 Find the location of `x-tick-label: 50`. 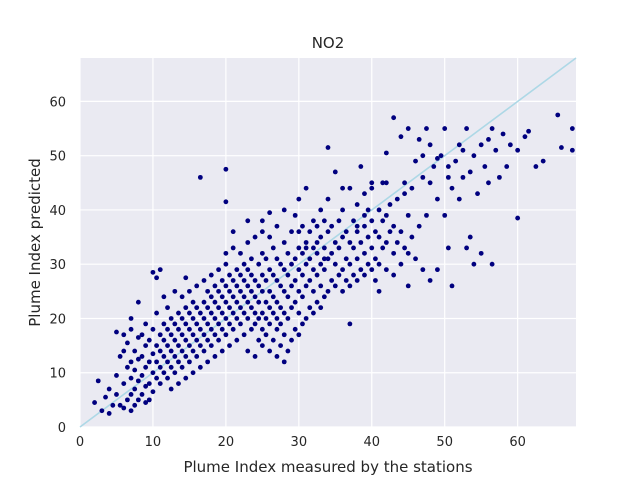

x-tick-label: 50 is located at coordinates (444, 442).